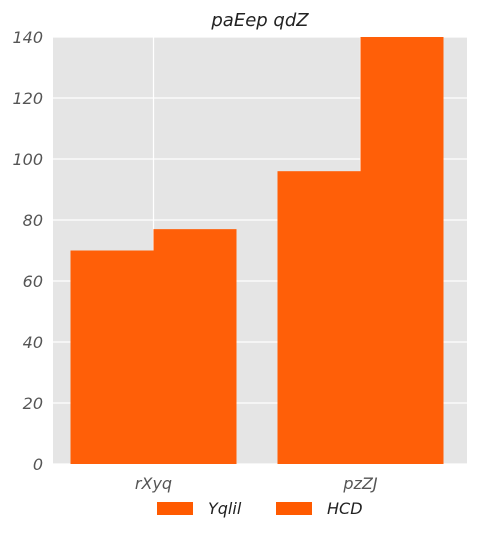  What do you see at coordinates (38, 464) in the screenshot?
I see `y-tick-label: 0` at bounding box center [38, 464].